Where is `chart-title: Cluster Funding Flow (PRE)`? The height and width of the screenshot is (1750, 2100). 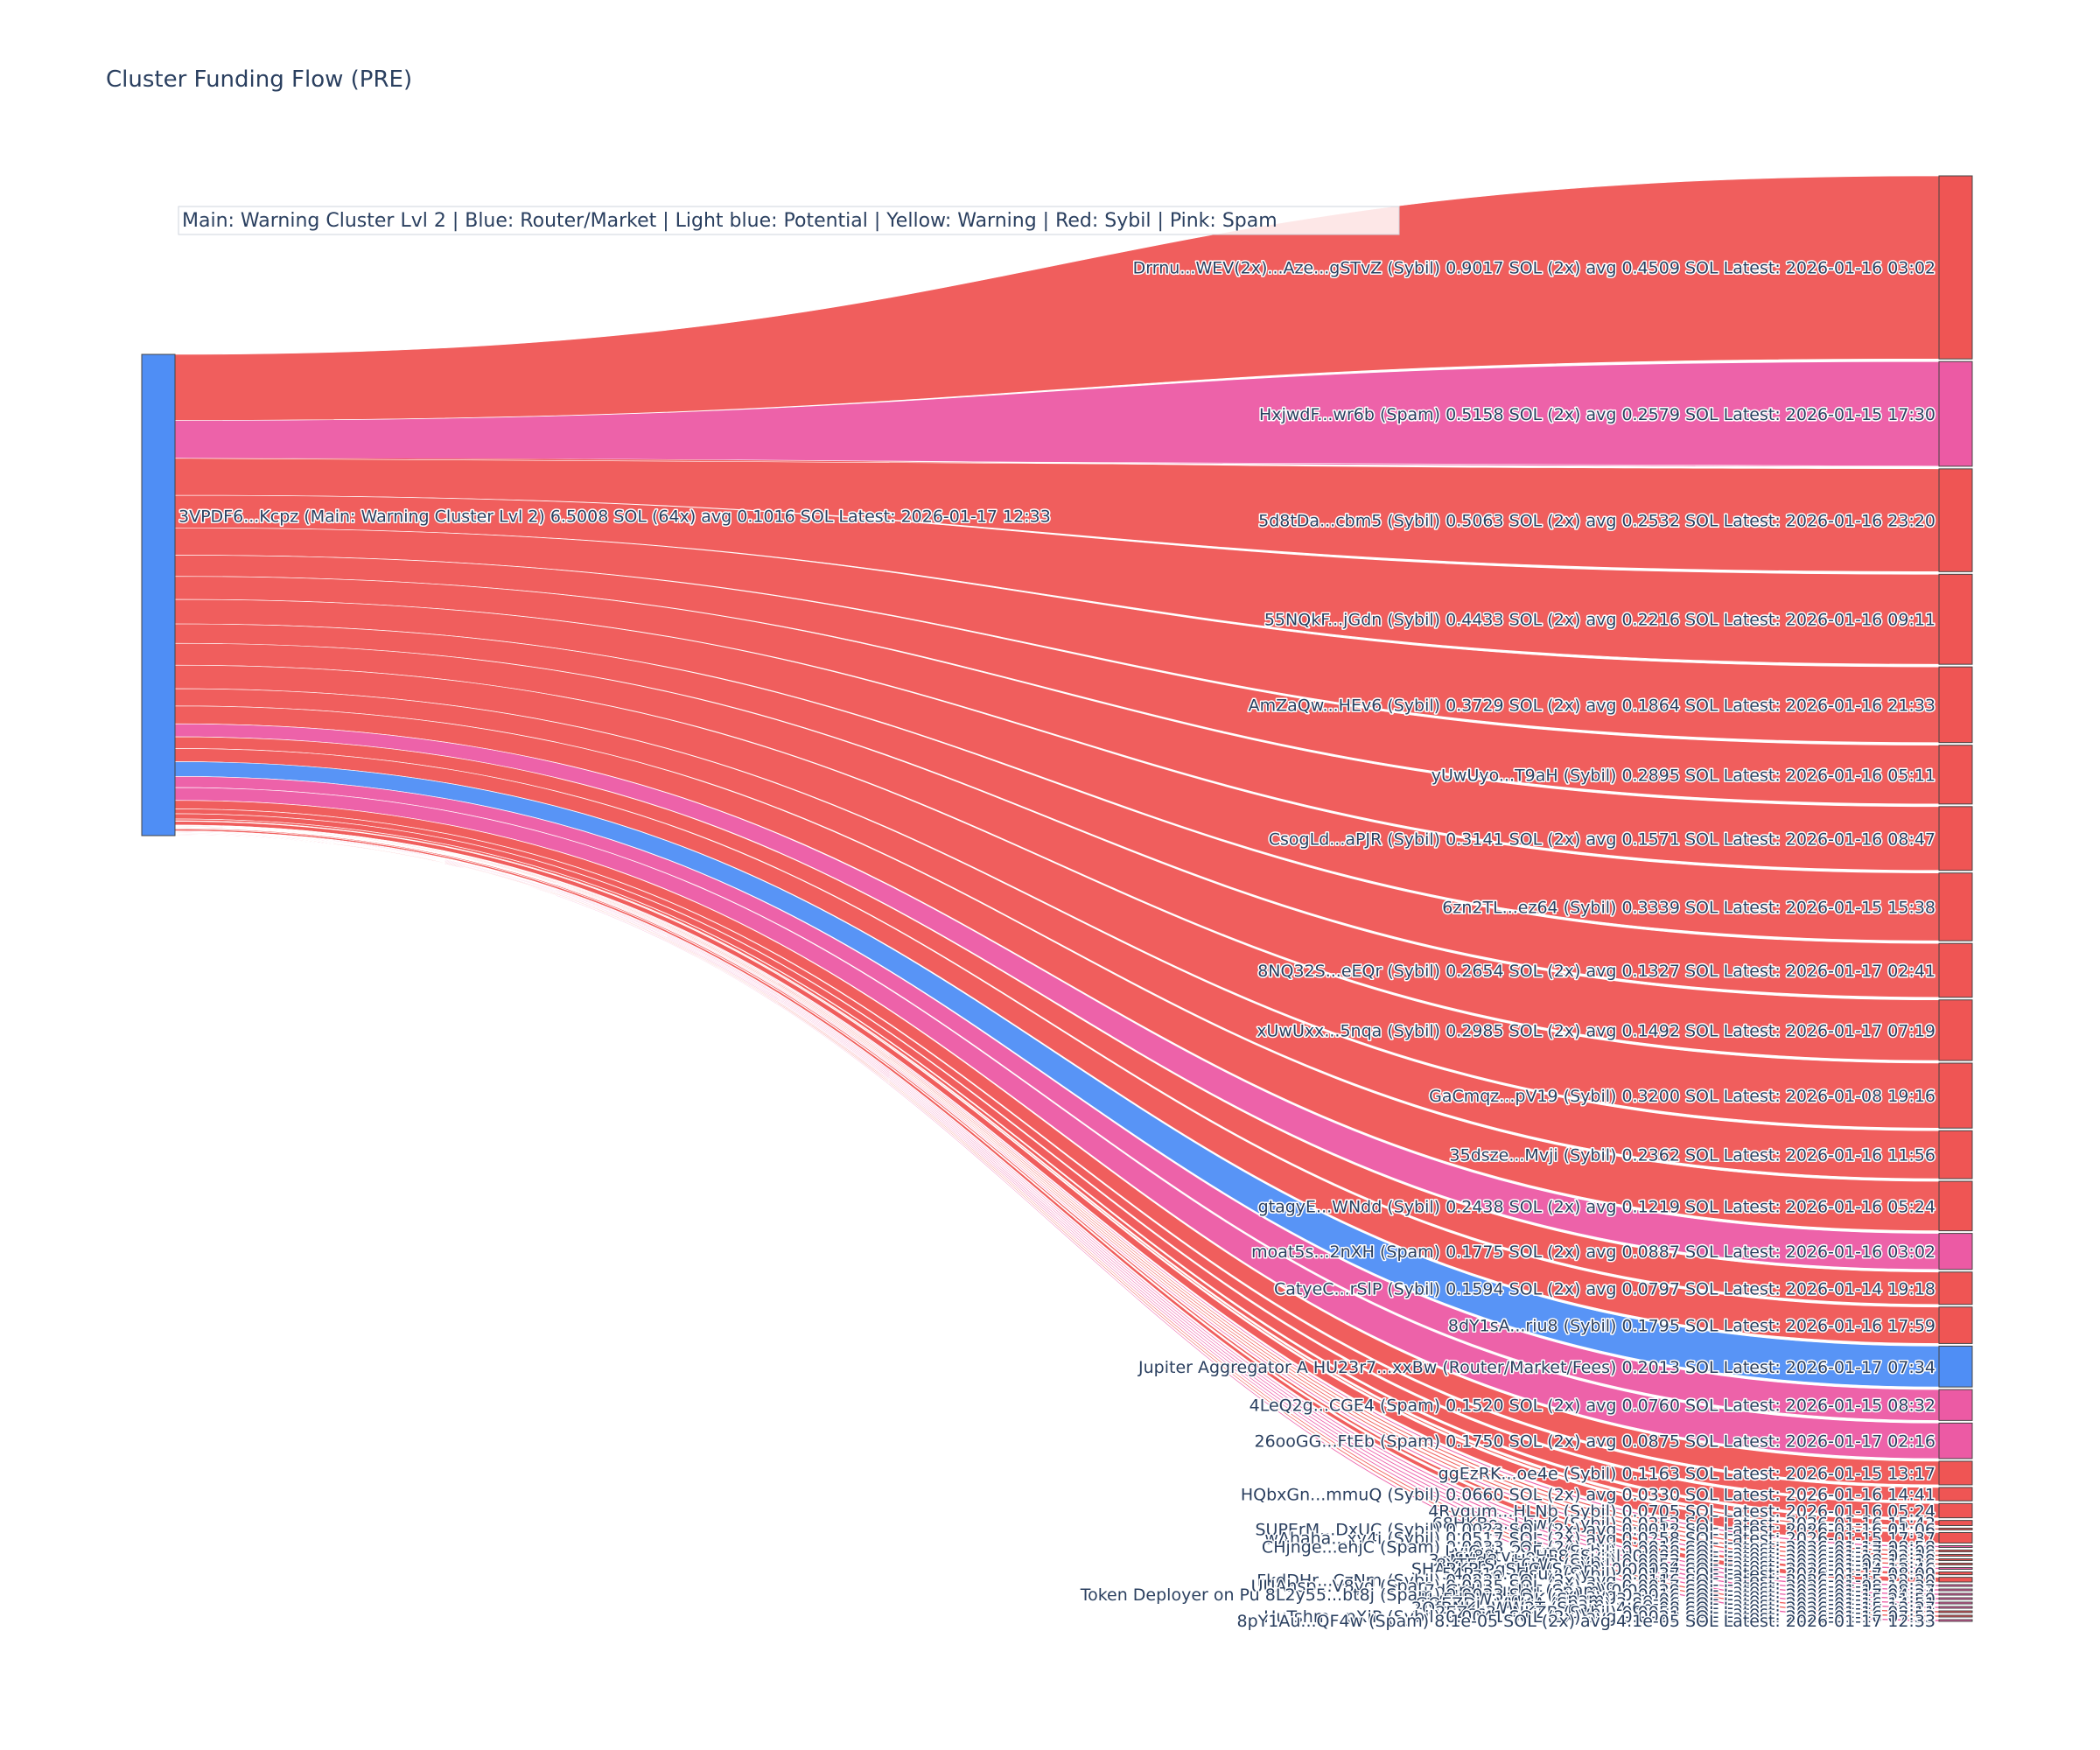 chart-title: Cluster Funding Flow (PRE) is located at coordinates (259, 79).